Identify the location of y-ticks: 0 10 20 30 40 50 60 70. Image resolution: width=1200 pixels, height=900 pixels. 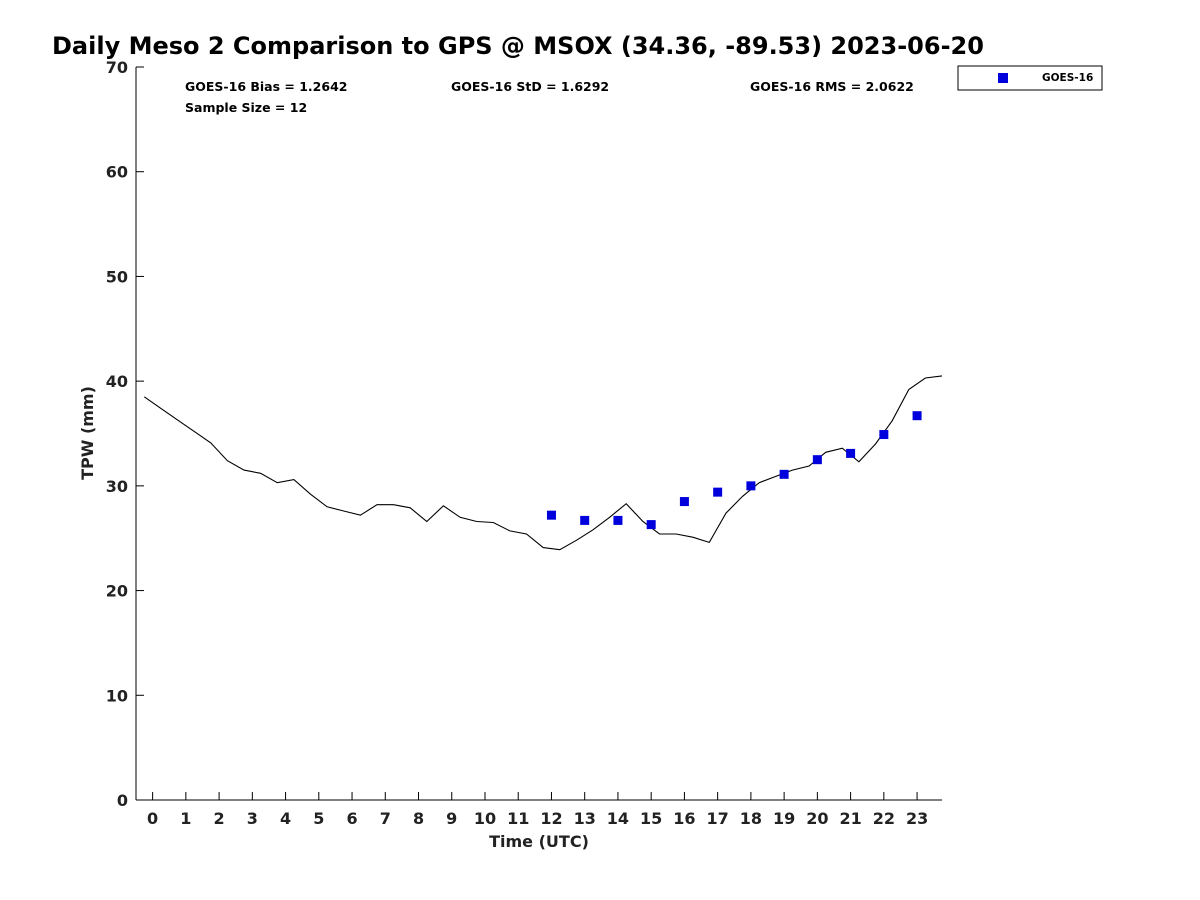
(125, 434).